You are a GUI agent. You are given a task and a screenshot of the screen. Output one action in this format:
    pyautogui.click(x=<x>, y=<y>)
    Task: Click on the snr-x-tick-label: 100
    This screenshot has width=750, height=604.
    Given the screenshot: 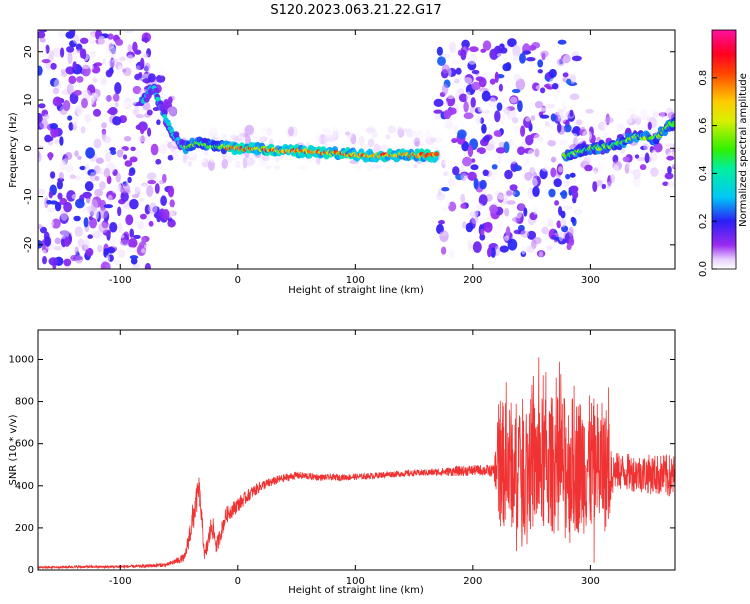 What is the action you would take?
    pyautogui.click(x=355, y=581)
    